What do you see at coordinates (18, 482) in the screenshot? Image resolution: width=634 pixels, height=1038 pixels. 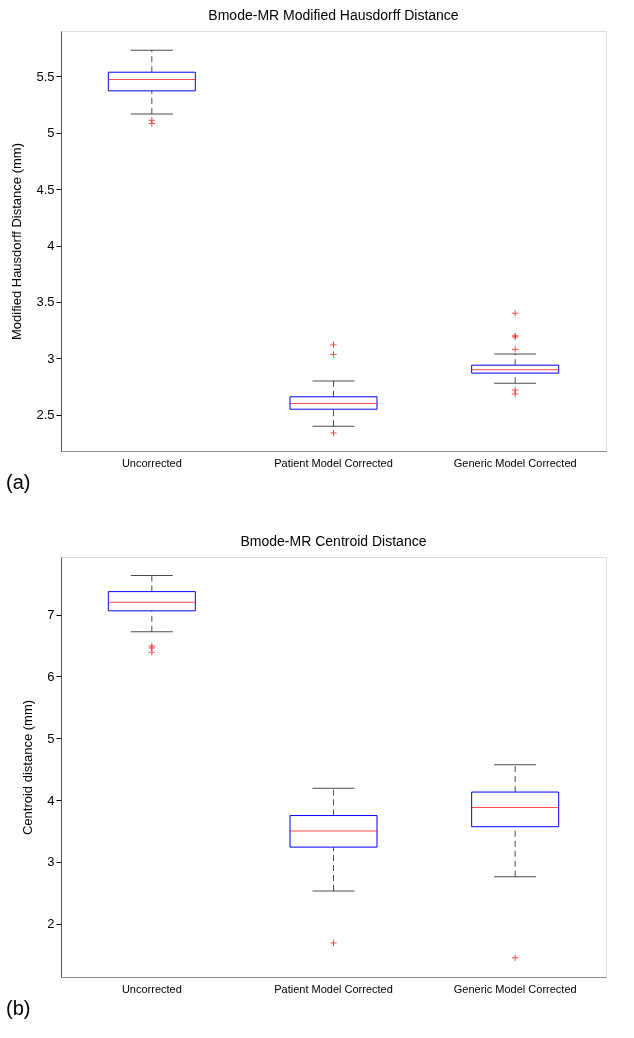 I see `text: (a)` at bounding box center [18, 482].